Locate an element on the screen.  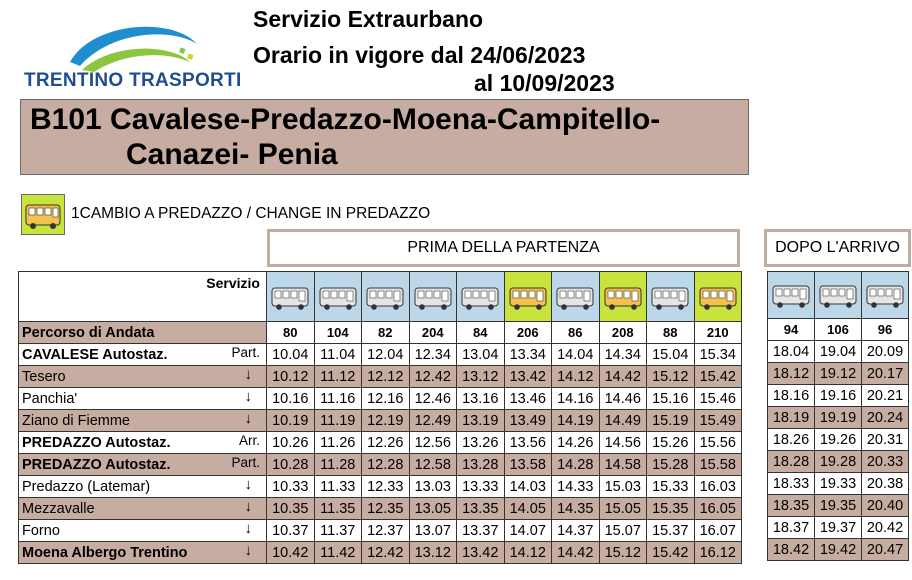
departure-time: 10.19 is located at coordinates (290, 420).